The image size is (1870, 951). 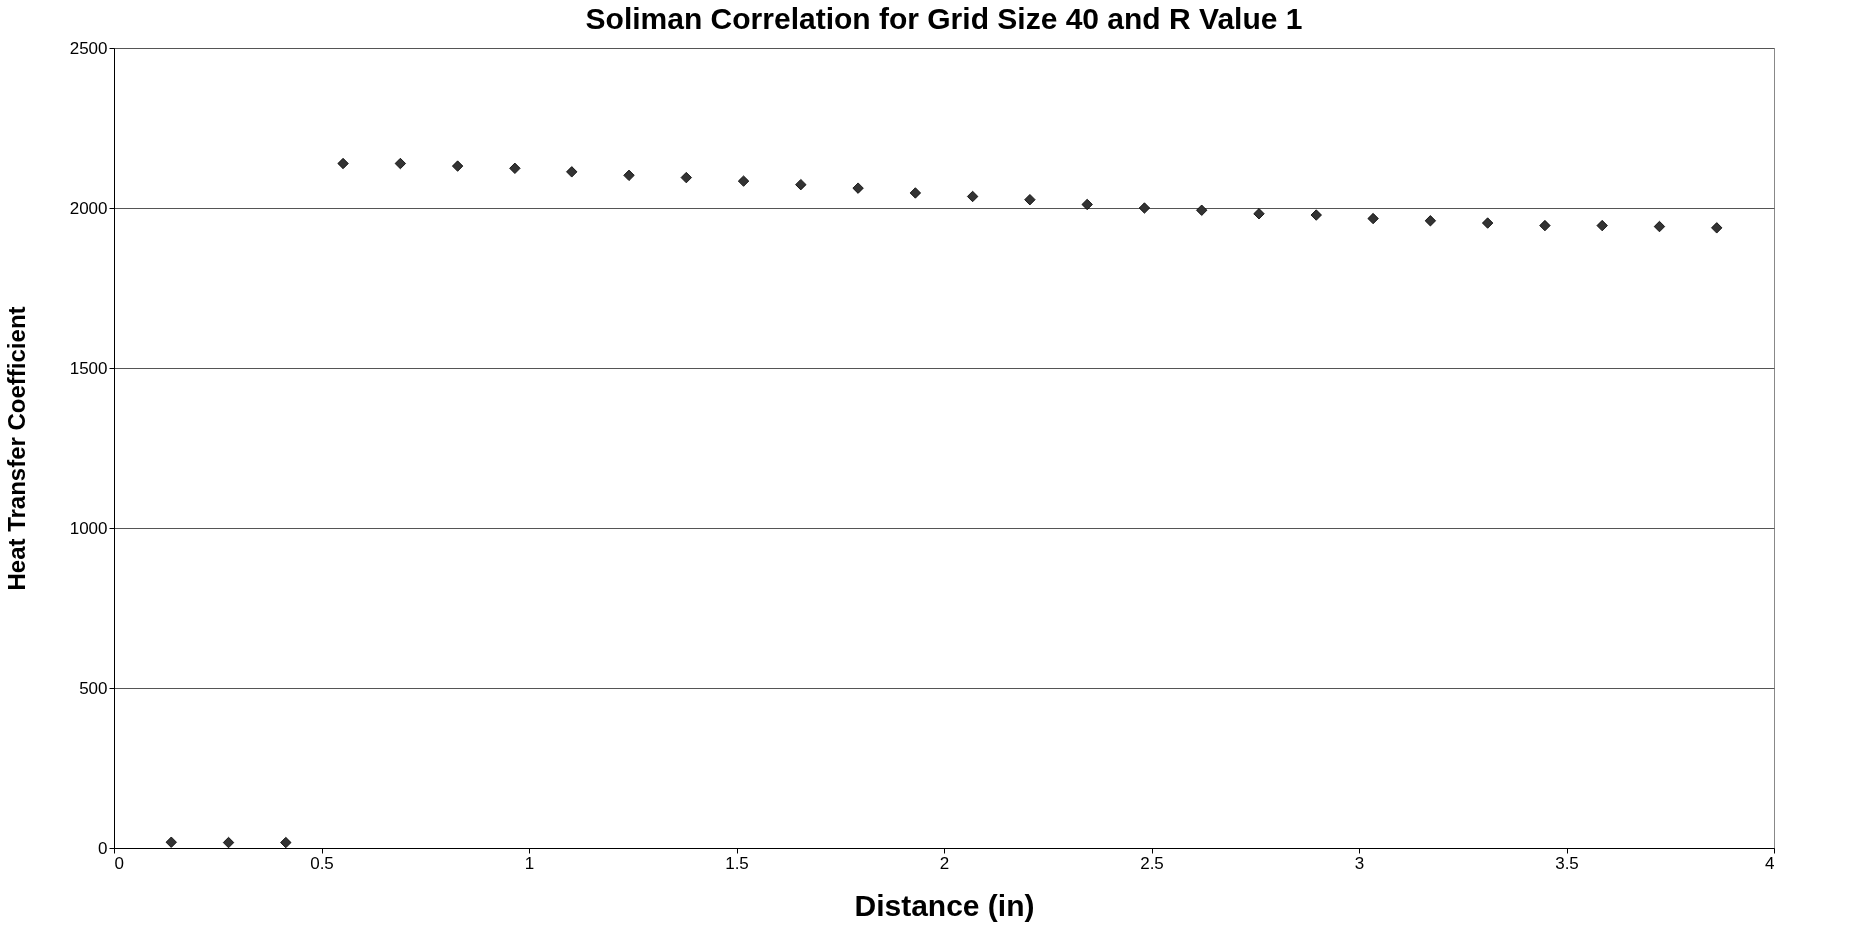 I want to click on x-tick-label: 0.5, so click(x=322, y=863).